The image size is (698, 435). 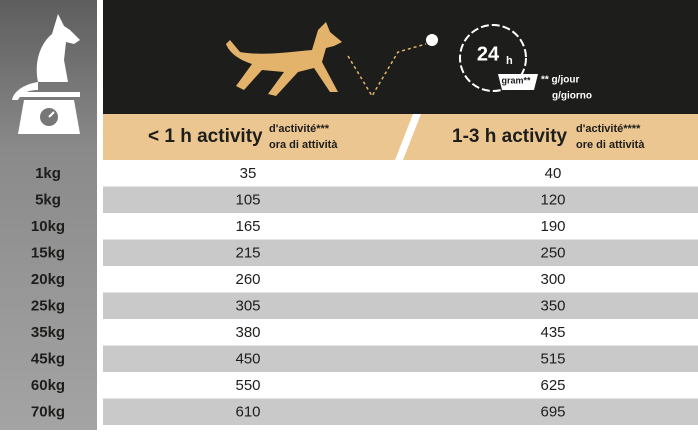 I want to click on unit-note: ** g/jour, so click(x=560, y=80).